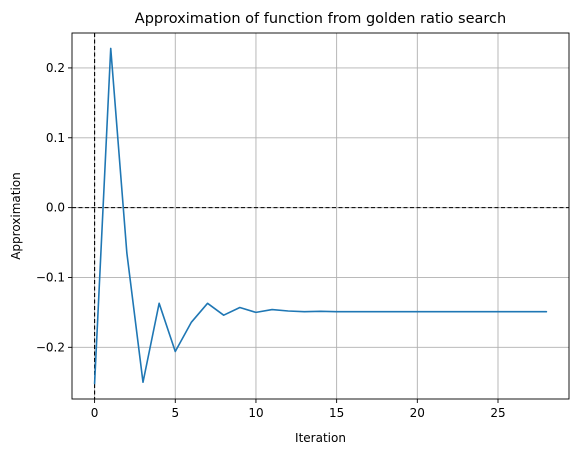 The height and width of the screenshot is (455, 578). I want to click on x-tick-label: 10, so click(255, 413).